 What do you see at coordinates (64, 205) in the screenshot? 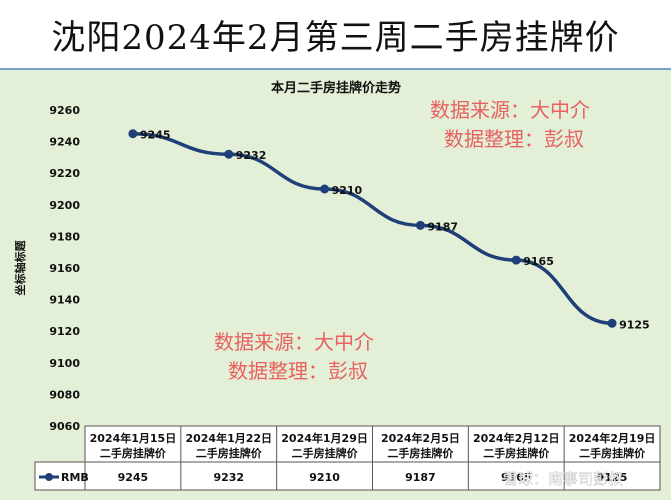
I see `y-tick-label: 9200` at bounding box center [64, 205].